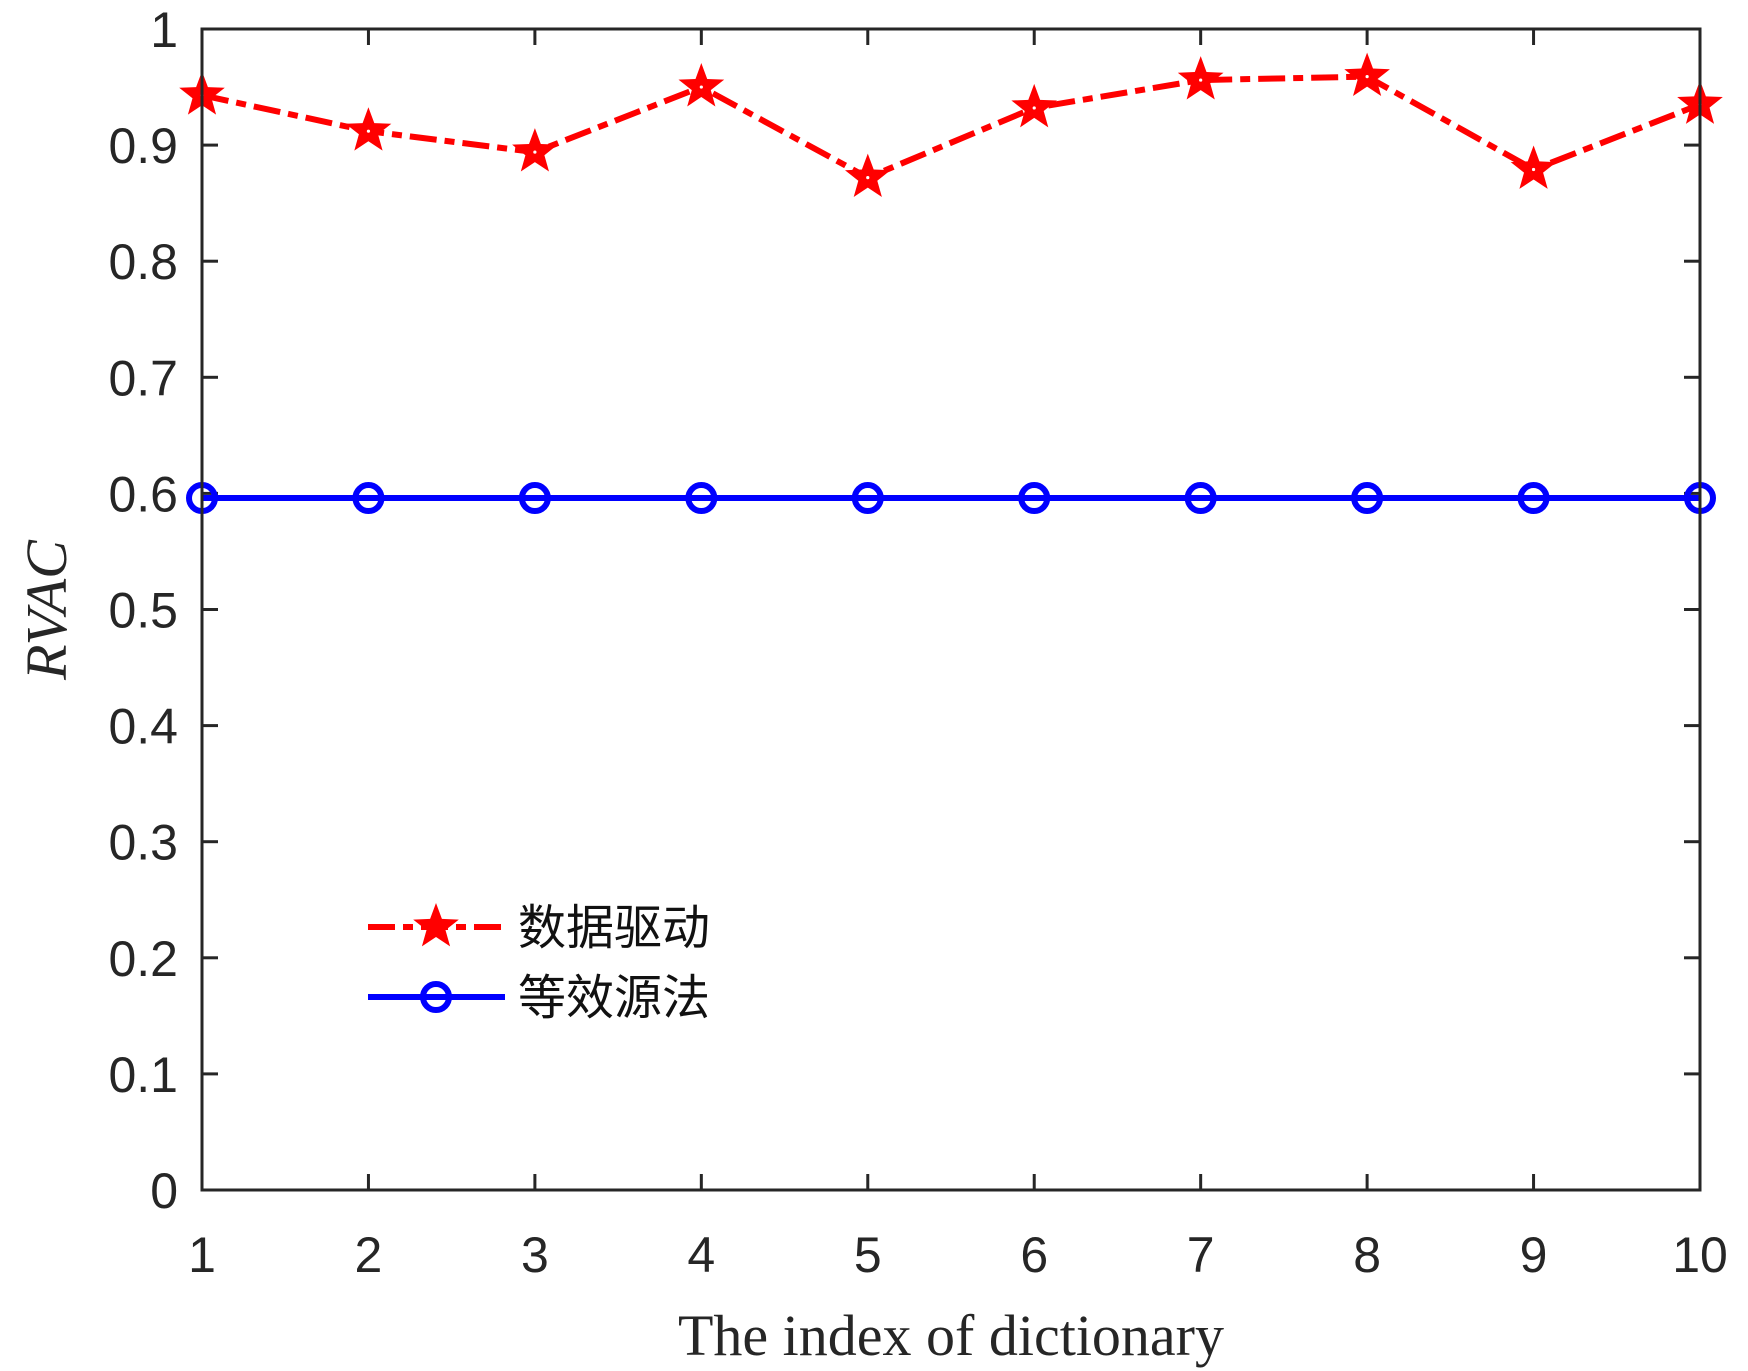  Describe the element at coordinates (958, 1255) in the screenshot. I see `x-tick-labels: 1 2 3 4 5 6 7 8 9 10` at that location.